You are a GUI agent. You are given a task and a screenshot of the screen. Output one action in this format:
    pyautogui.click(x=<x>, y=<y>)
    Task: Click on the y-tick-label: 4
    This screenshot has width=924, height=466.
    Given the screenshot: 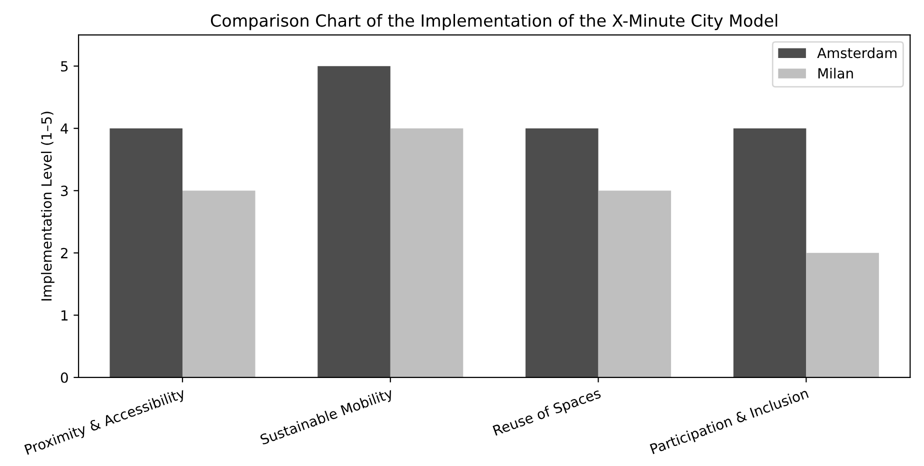 What is the action you would take?
    pyautogui.click(x=64, y=129)
    